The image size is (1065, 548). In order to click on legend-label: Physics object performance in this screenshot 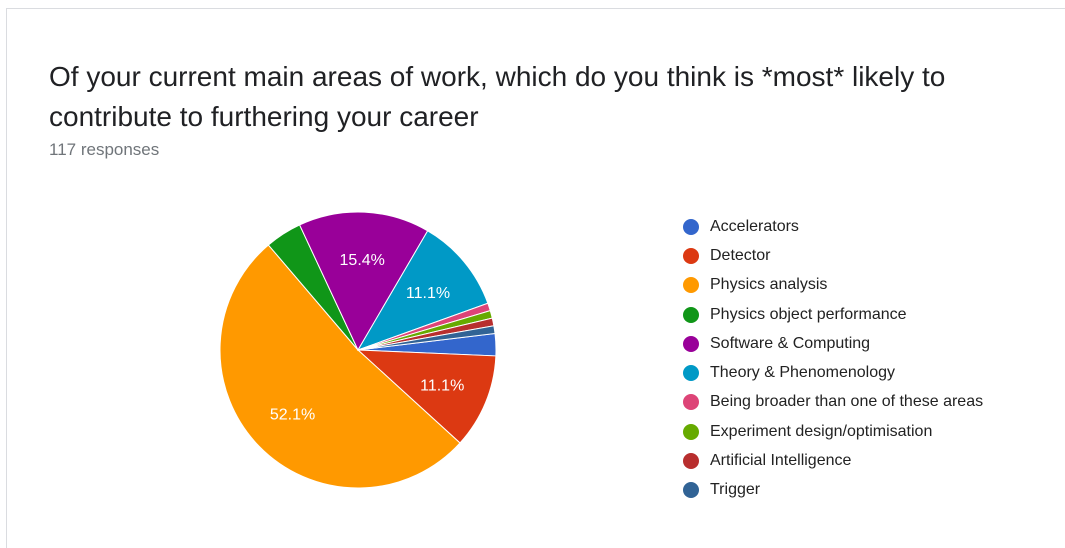, I will do `click(808, 314)`.